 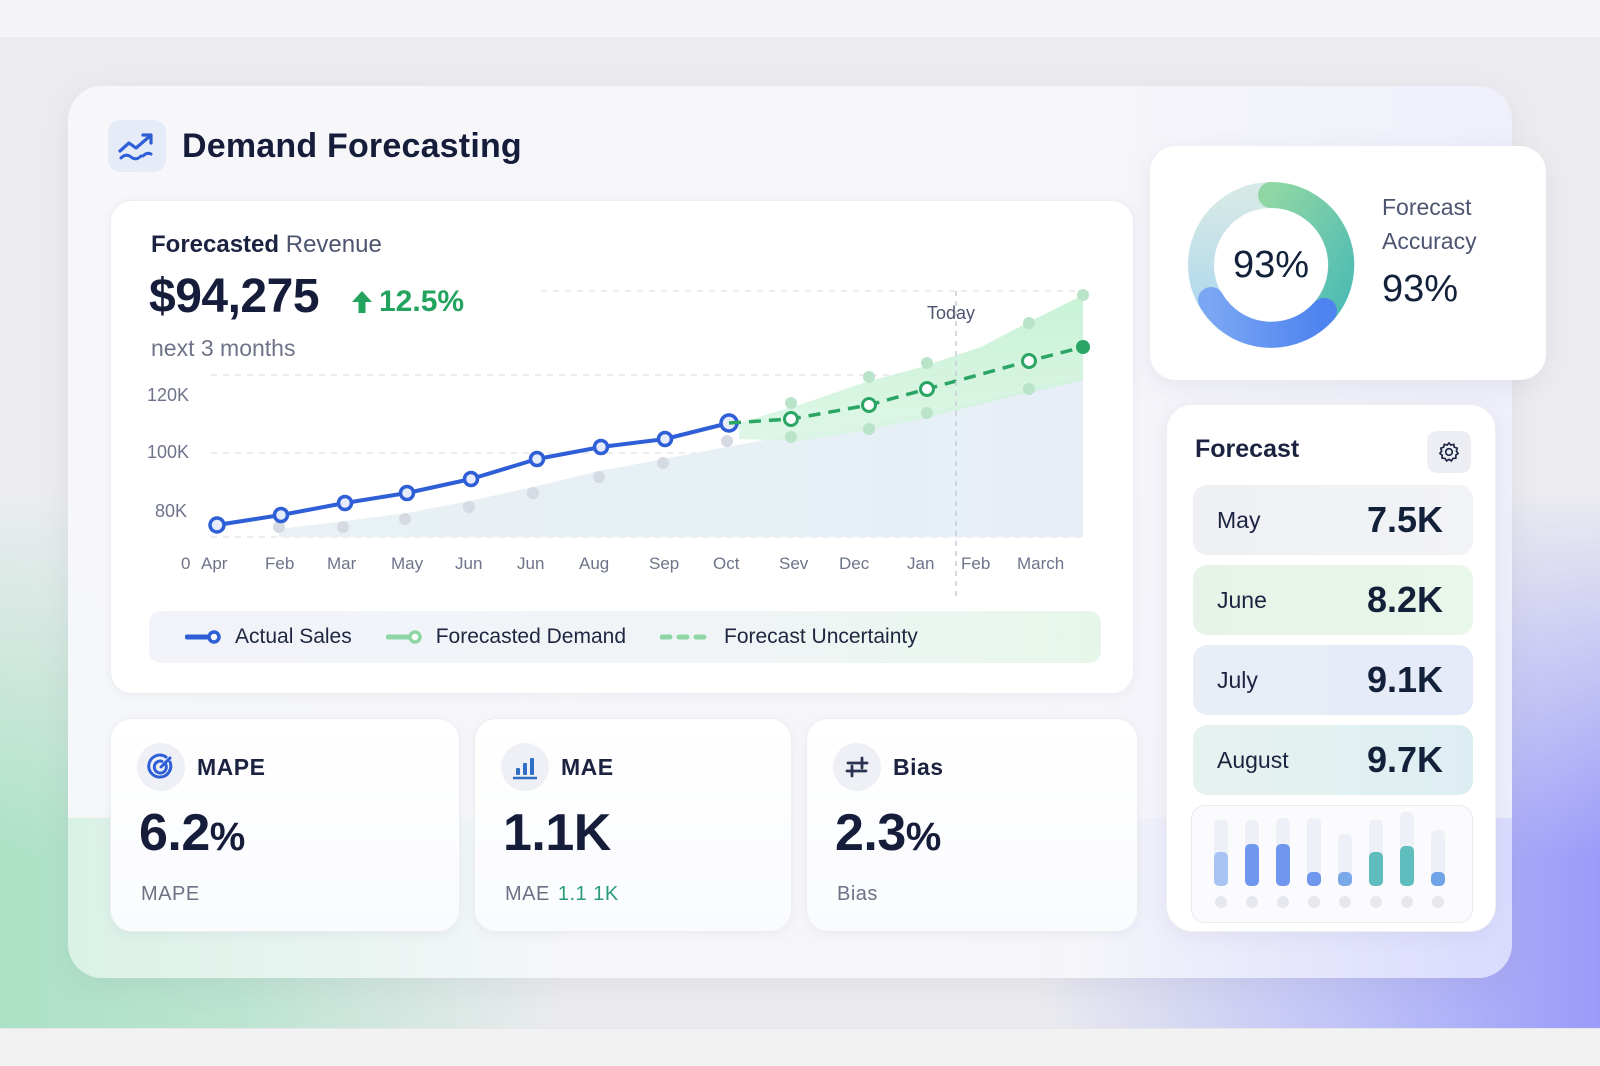 What do you see at coordinates (137, 146) in the screenshot?
I see `trend-chart-icon` at bounding box center [137, 146].